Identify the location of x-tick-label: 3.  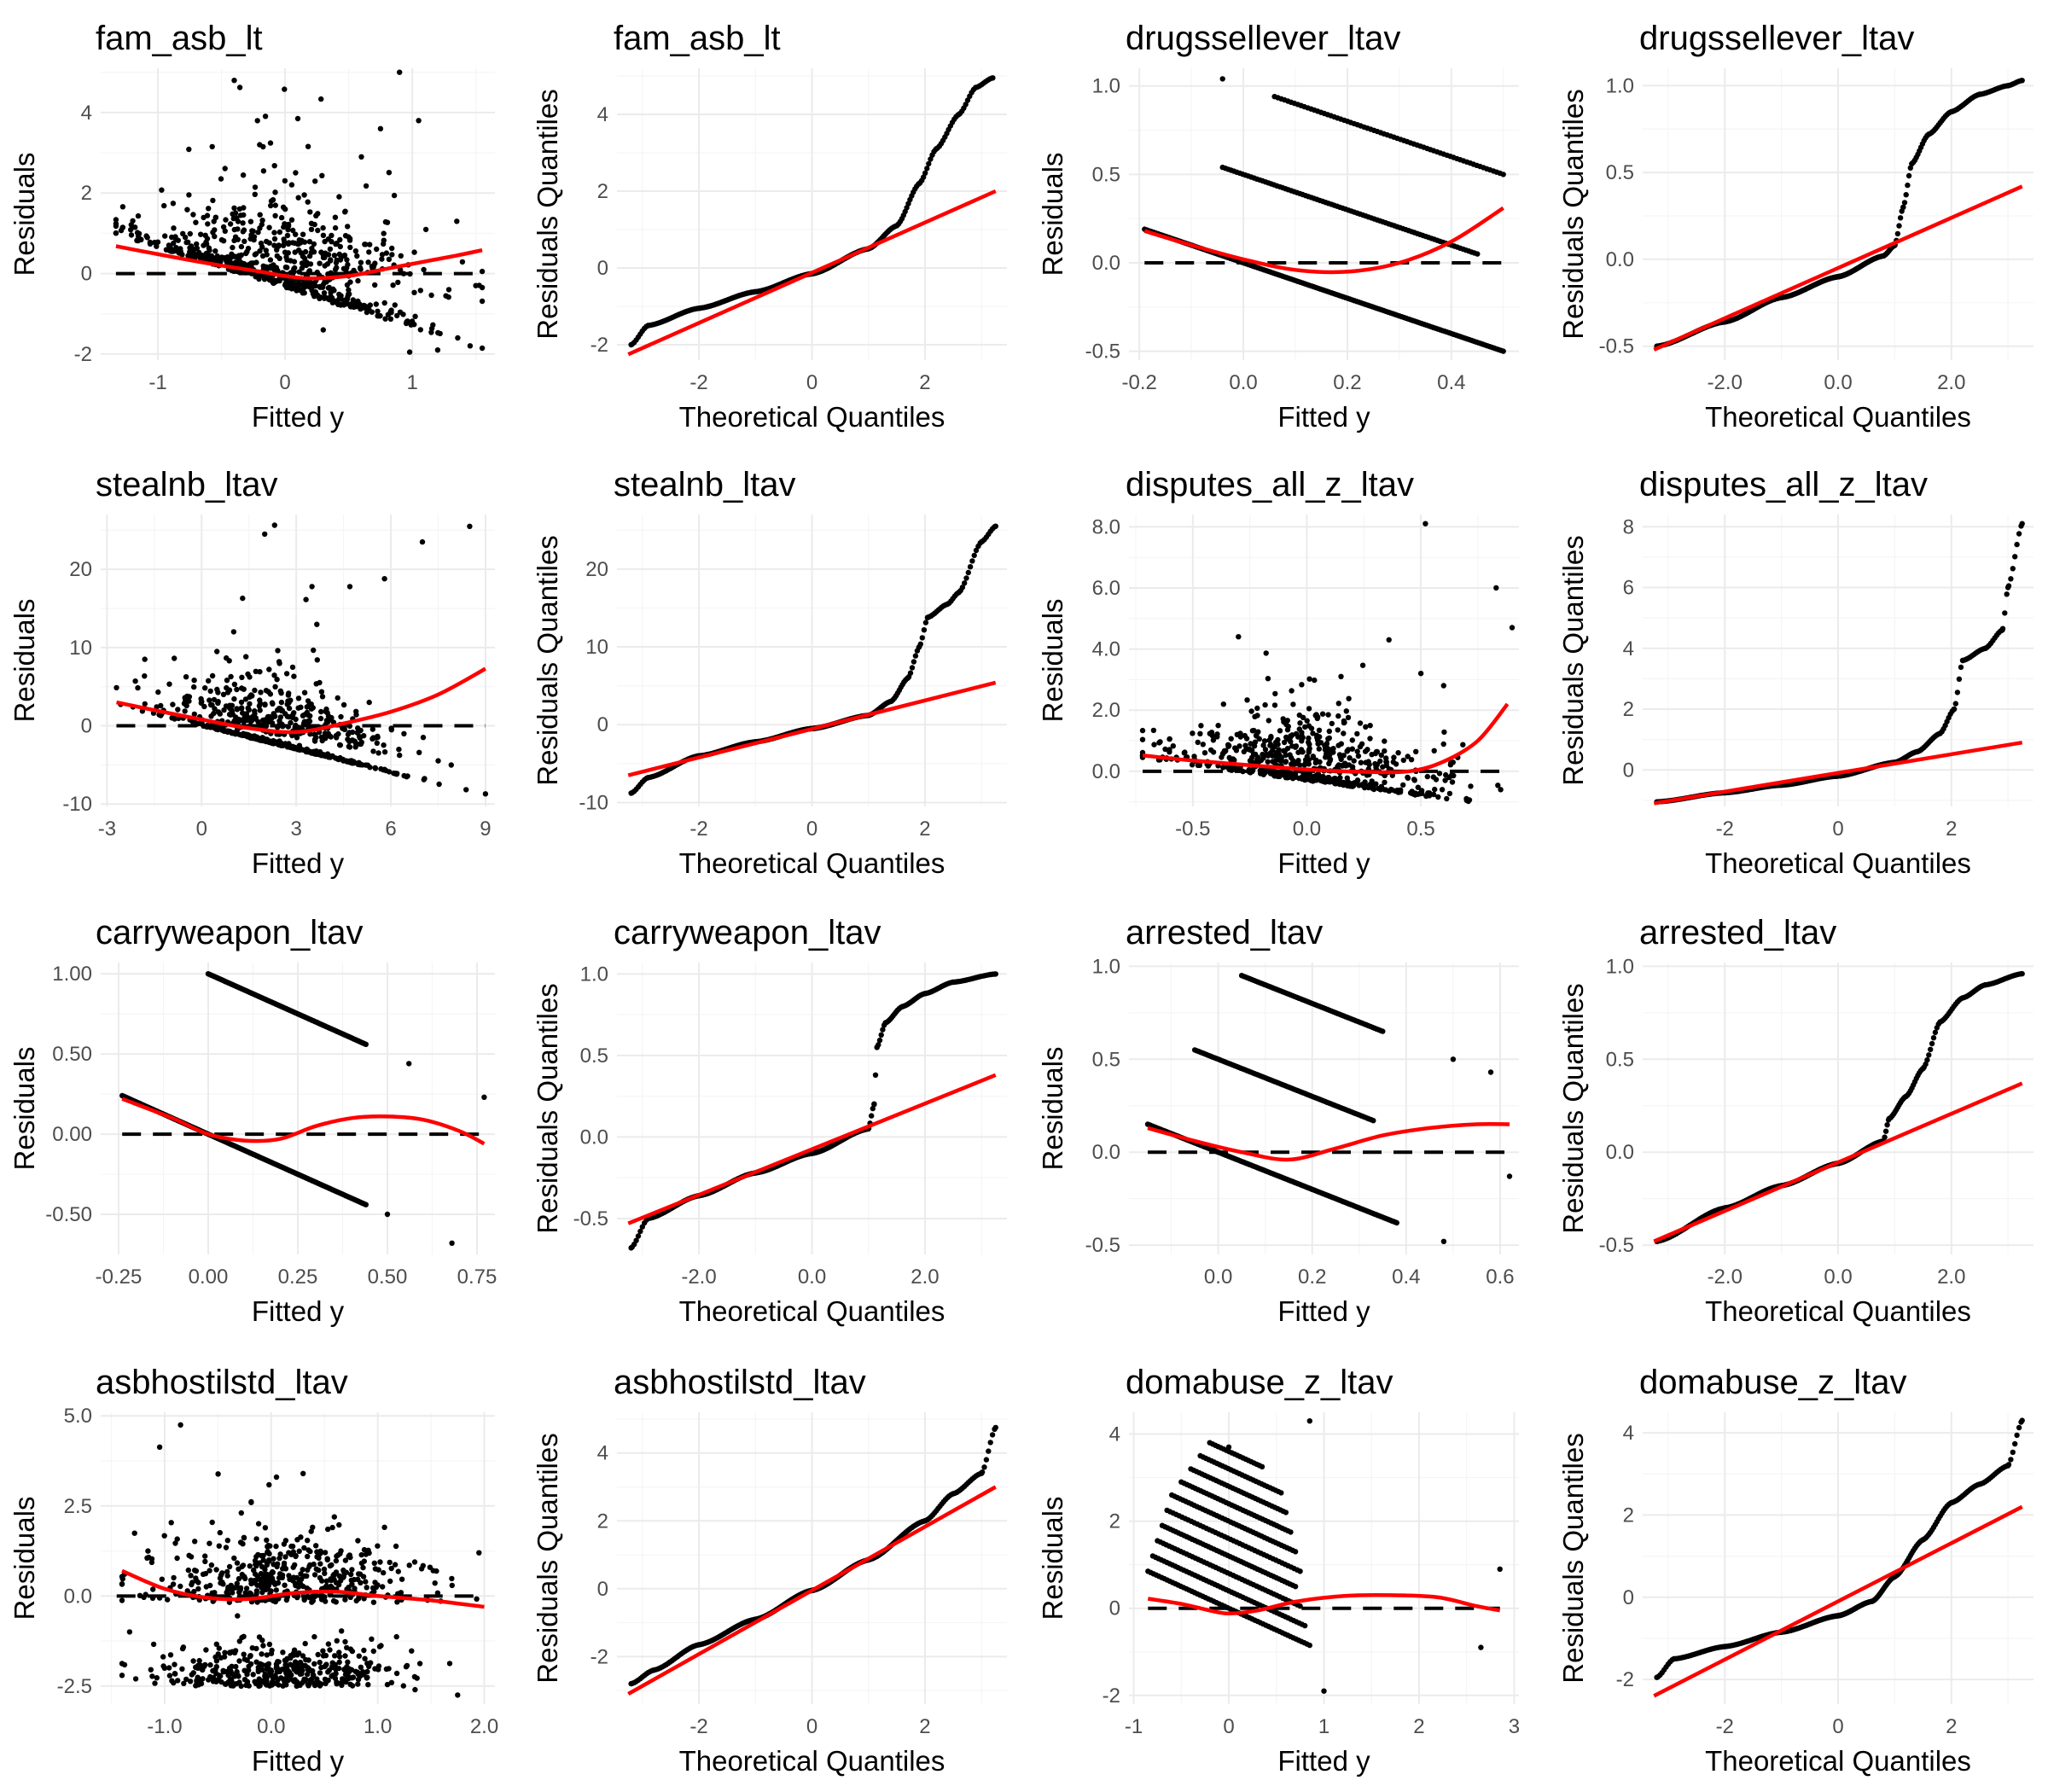
(295, 829).